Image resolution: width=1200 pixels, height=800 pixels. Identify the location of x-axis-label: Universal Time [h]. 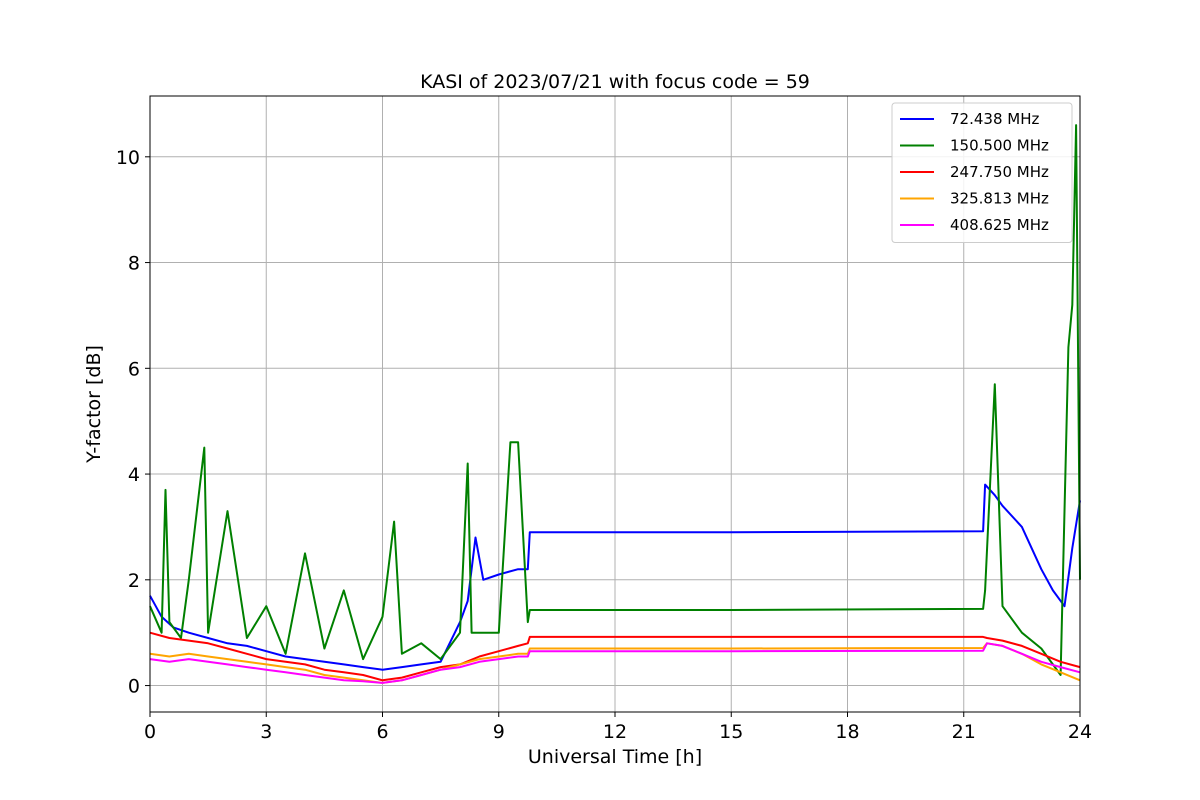
(615, 757).